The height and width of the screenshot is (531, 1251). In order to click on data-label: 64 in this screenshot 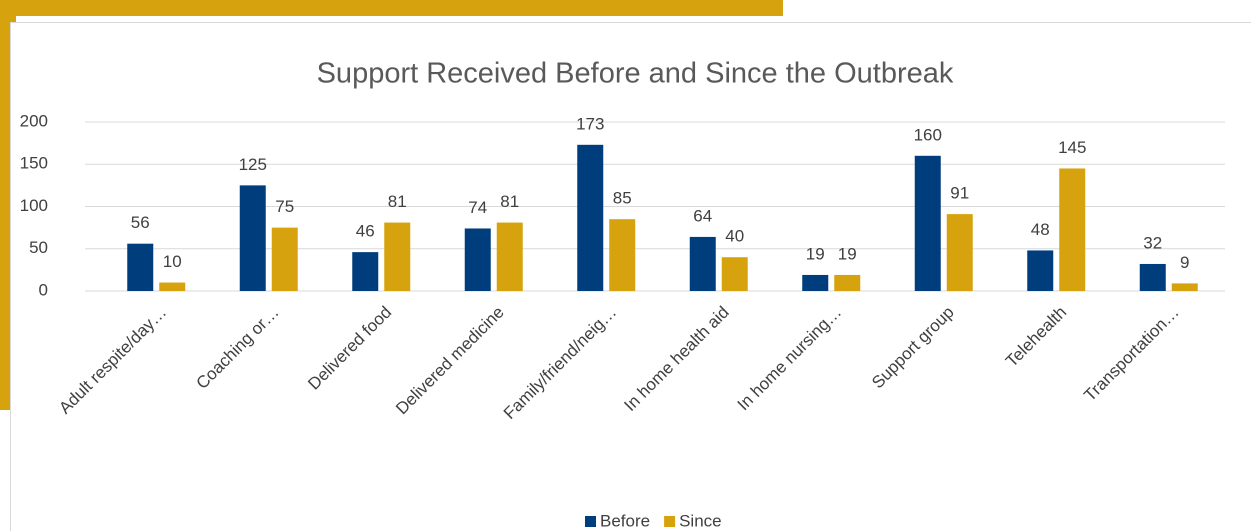, I will do `click(702, 215)`.